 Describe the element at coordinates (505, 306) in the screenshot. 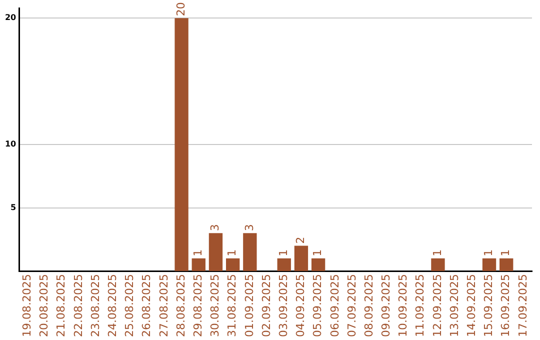

I see `x-tick-label: 16.09.2025` at that location.